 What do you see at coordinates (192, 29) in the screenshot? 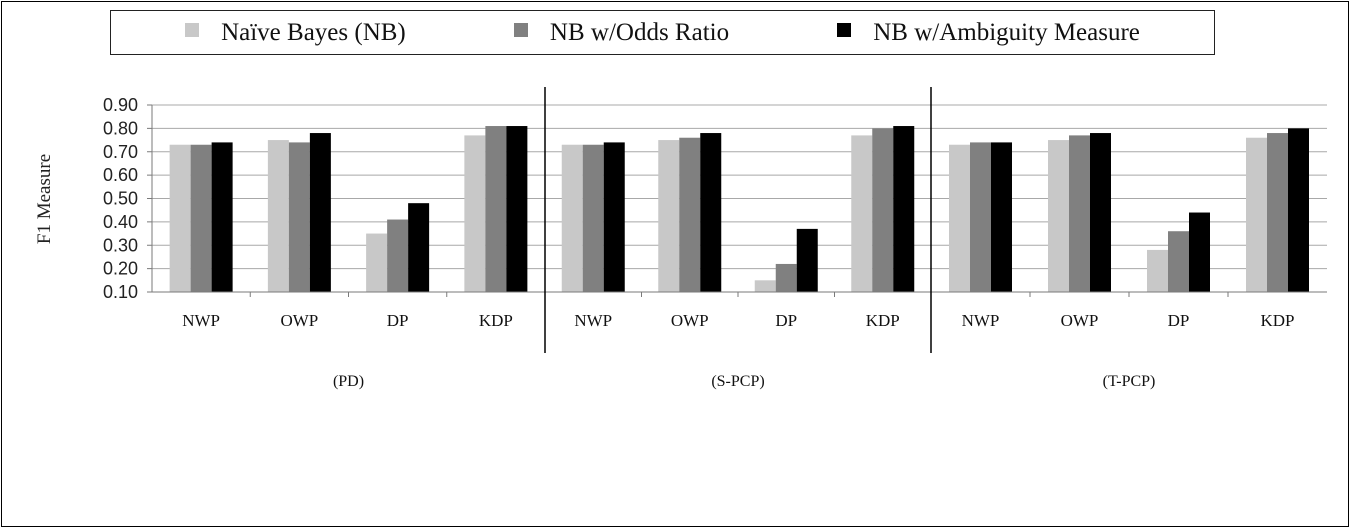
I see `legend-swatch-nb` at bounding box center [192, 29].